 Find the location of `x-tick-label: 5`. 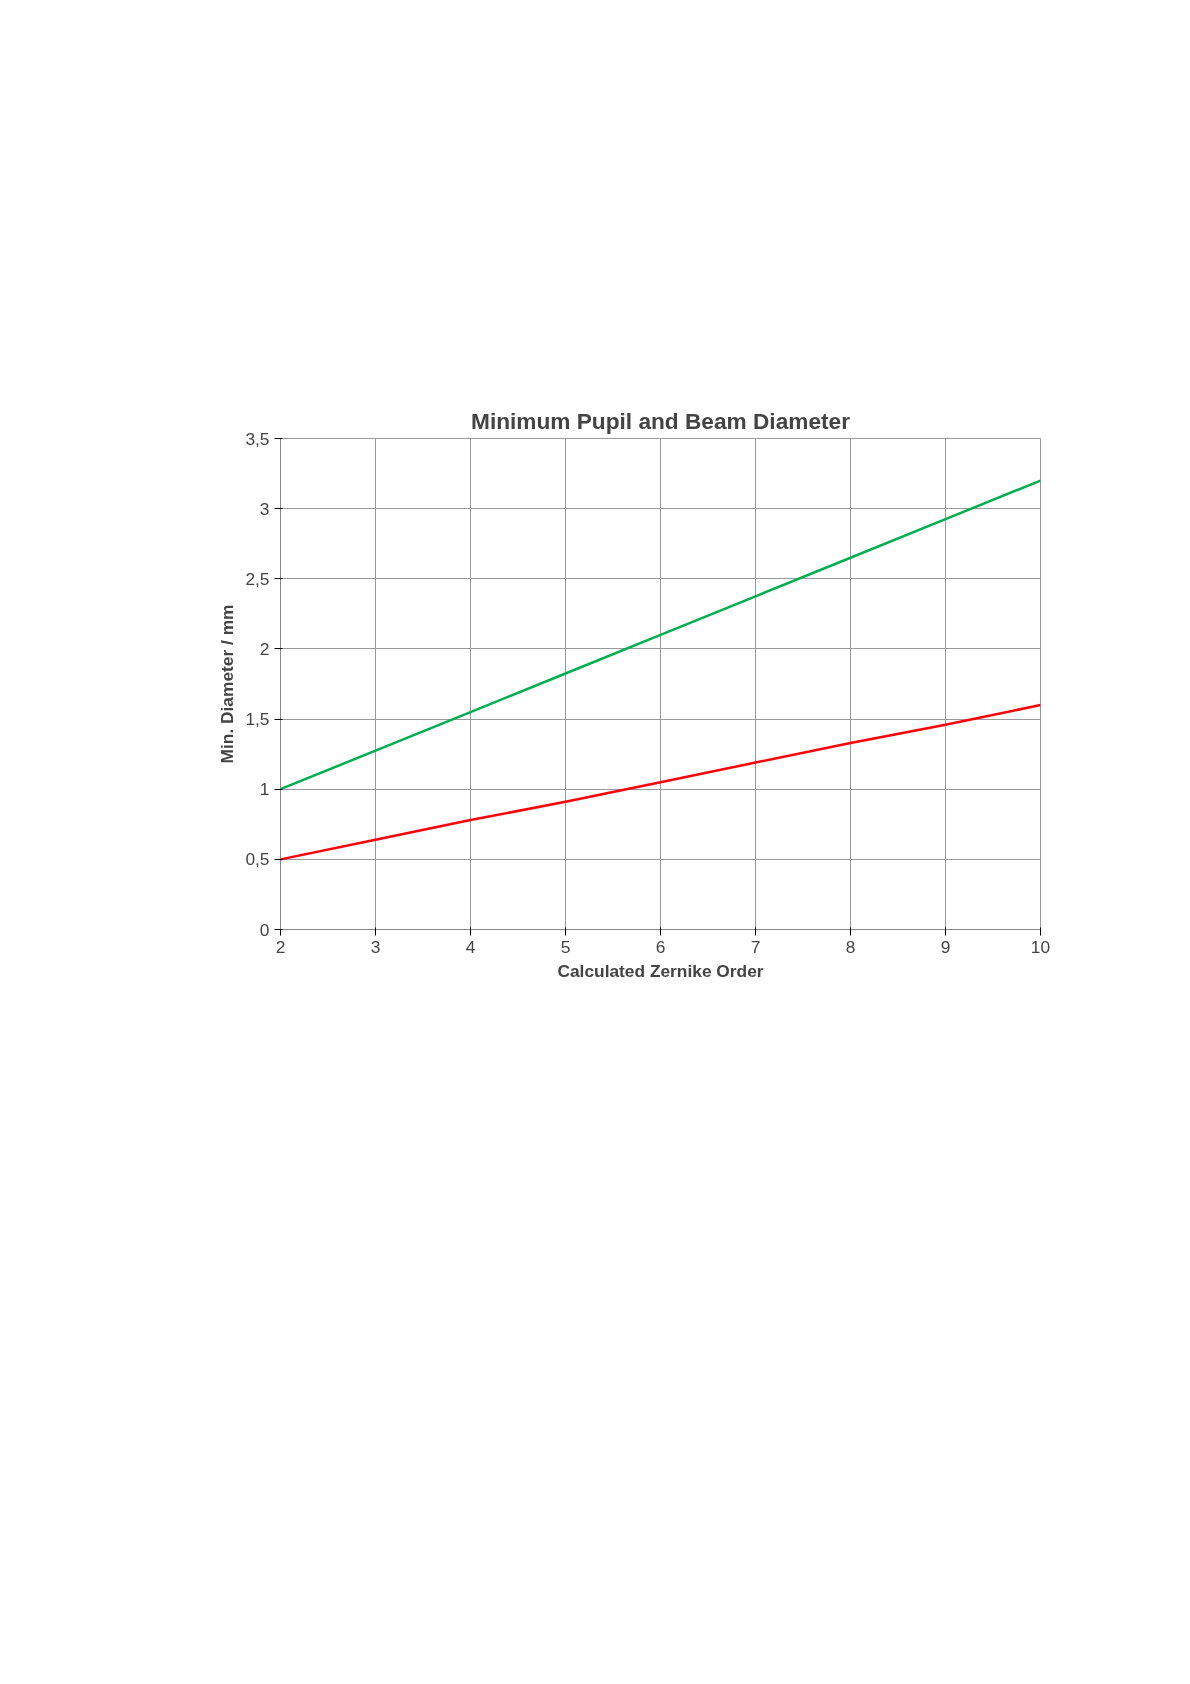

x-tick-label: 5 is located at coordinates (565, 946).